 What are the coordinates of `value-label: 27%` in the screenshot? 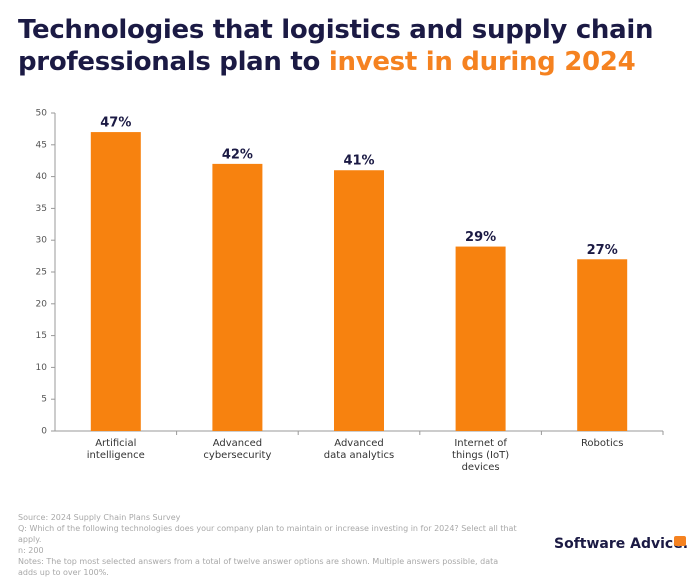 It's located at (602, 250).